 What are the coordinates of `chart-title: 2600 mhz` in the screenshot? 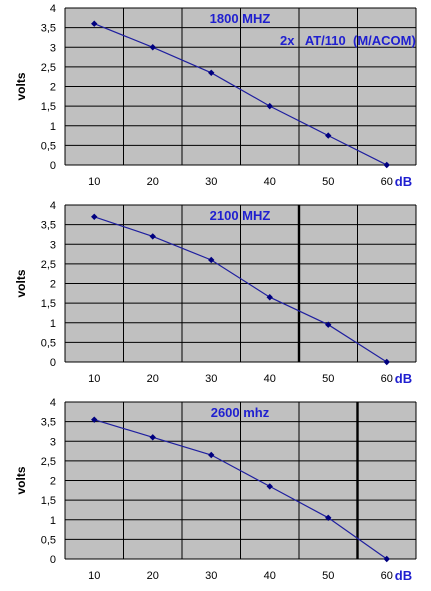 It's located at (240, 412).